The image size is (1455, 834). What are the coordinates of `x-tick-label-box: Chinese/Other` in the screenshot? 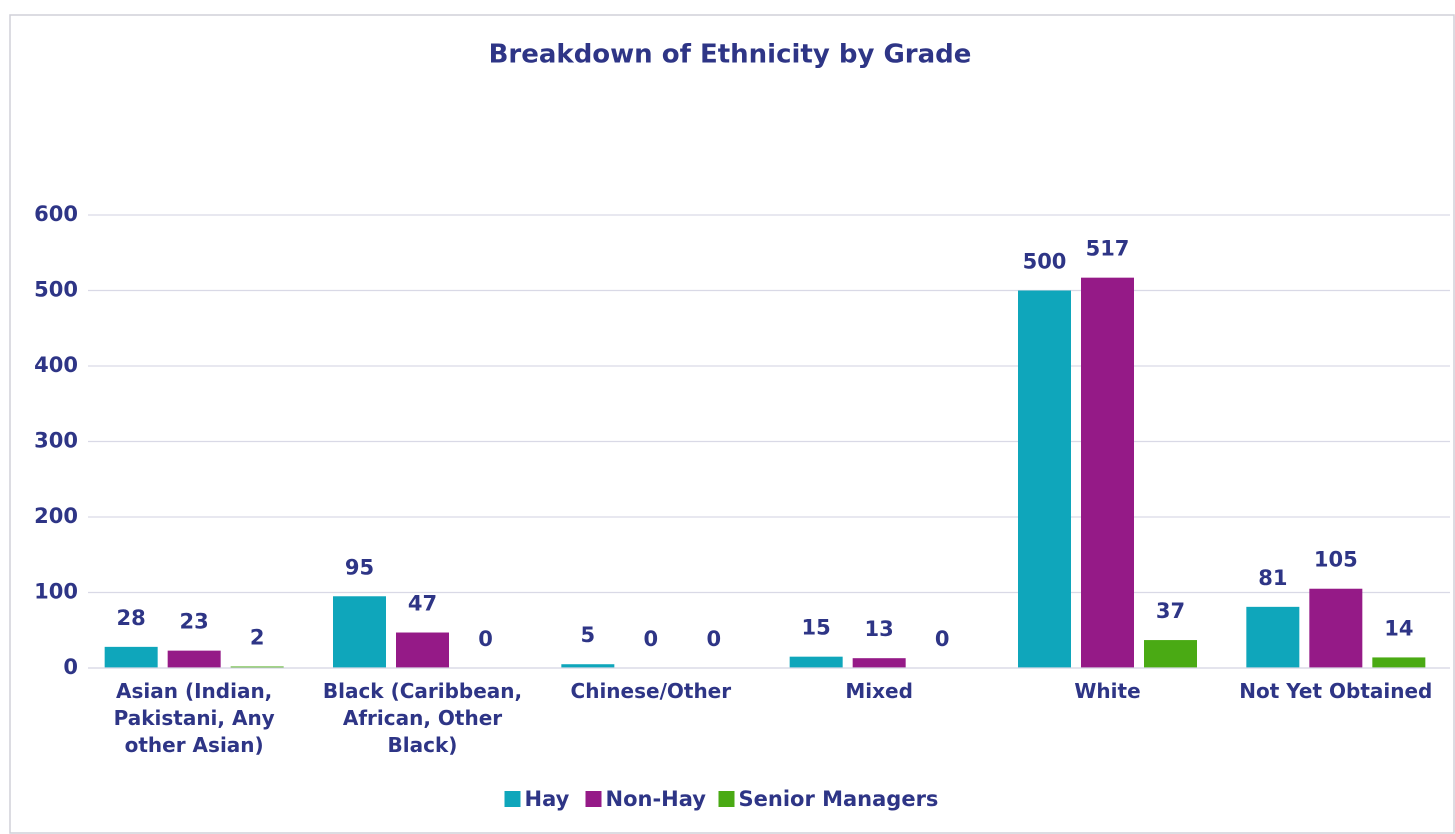 It's located at (651, 691).